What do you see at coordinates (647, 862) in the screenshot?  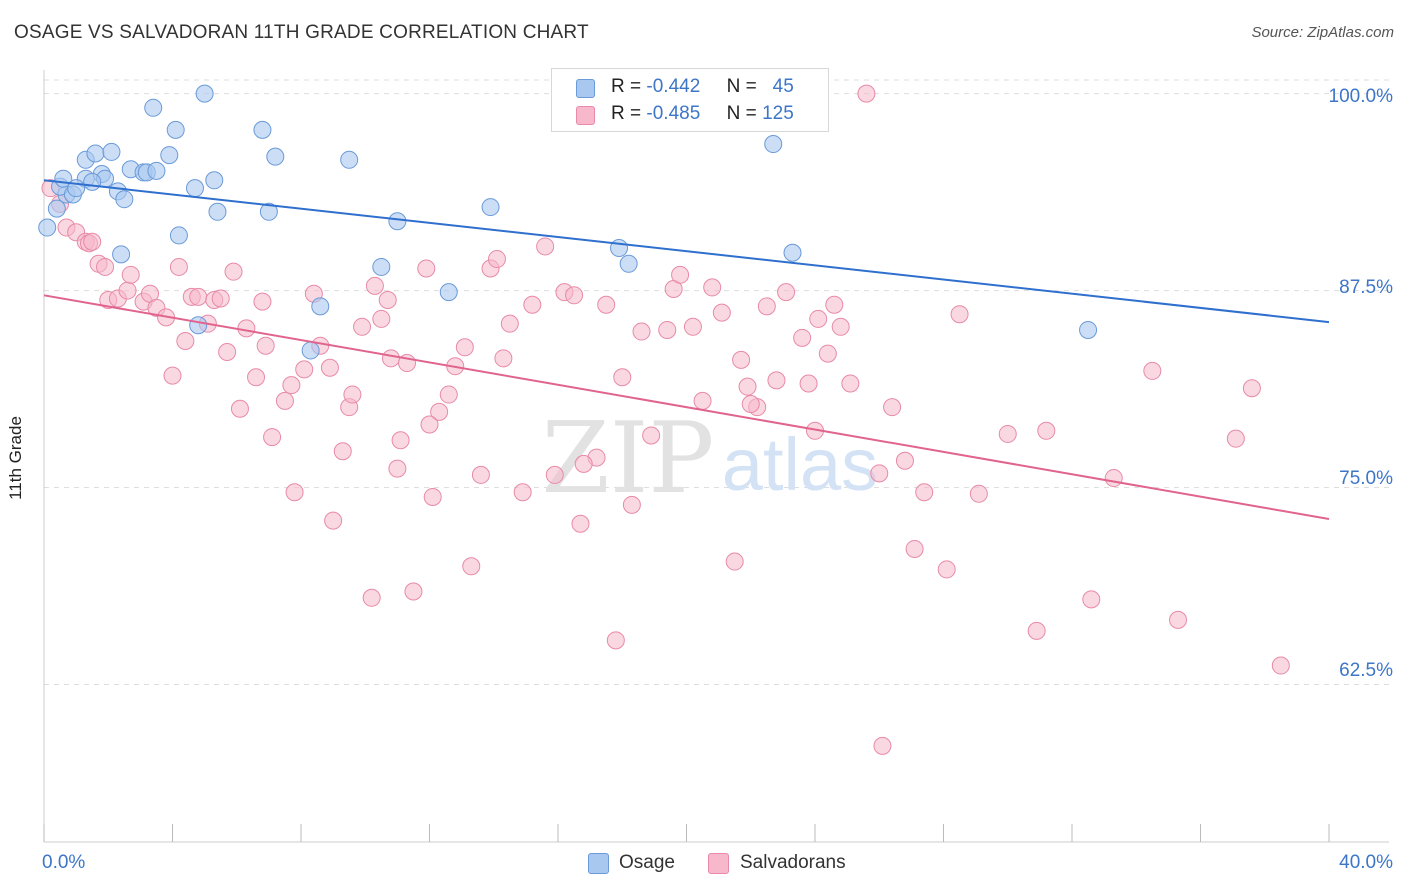 I see `osage-legend-label: Osage` at bounding box center [647, 862].